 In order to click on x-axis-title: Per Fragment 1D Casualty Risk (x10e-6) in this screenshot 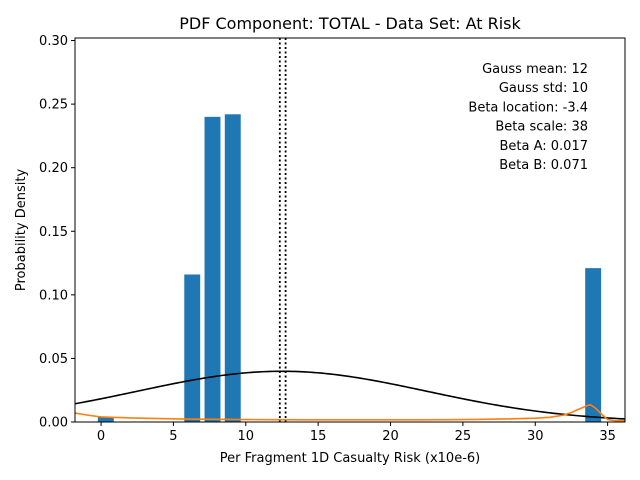, I will do `click(350, 458)`.